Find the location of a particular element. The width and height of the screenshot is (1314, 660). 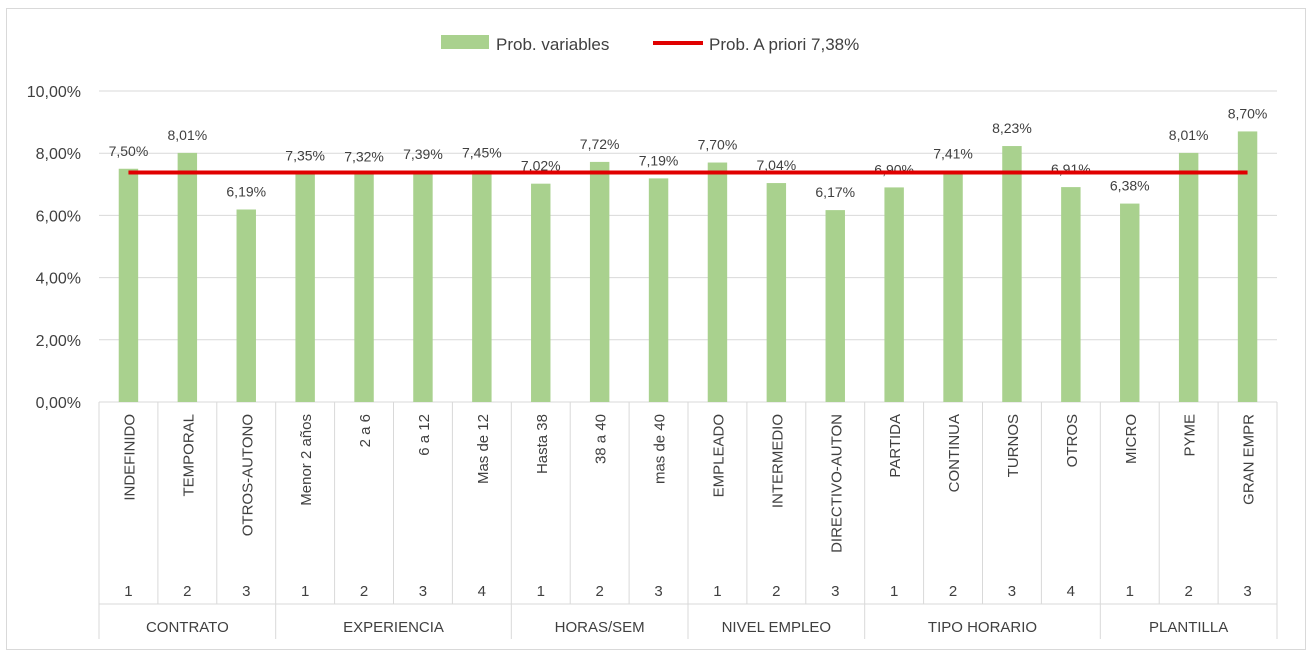

group-label: EXPERIENCIA is located at coordinates (393, 627).